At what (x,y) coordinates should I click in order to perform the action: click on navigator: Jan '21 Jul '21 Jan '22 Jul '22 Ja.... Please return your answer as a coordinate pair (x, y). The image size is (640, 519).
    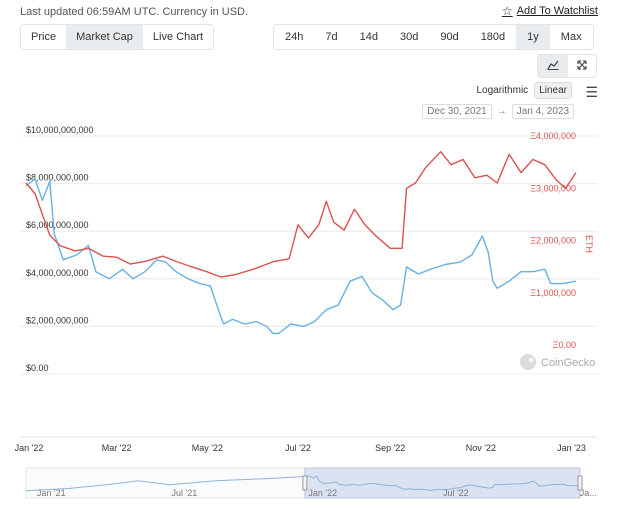
    Looking at the image, I should click on (311, 483).